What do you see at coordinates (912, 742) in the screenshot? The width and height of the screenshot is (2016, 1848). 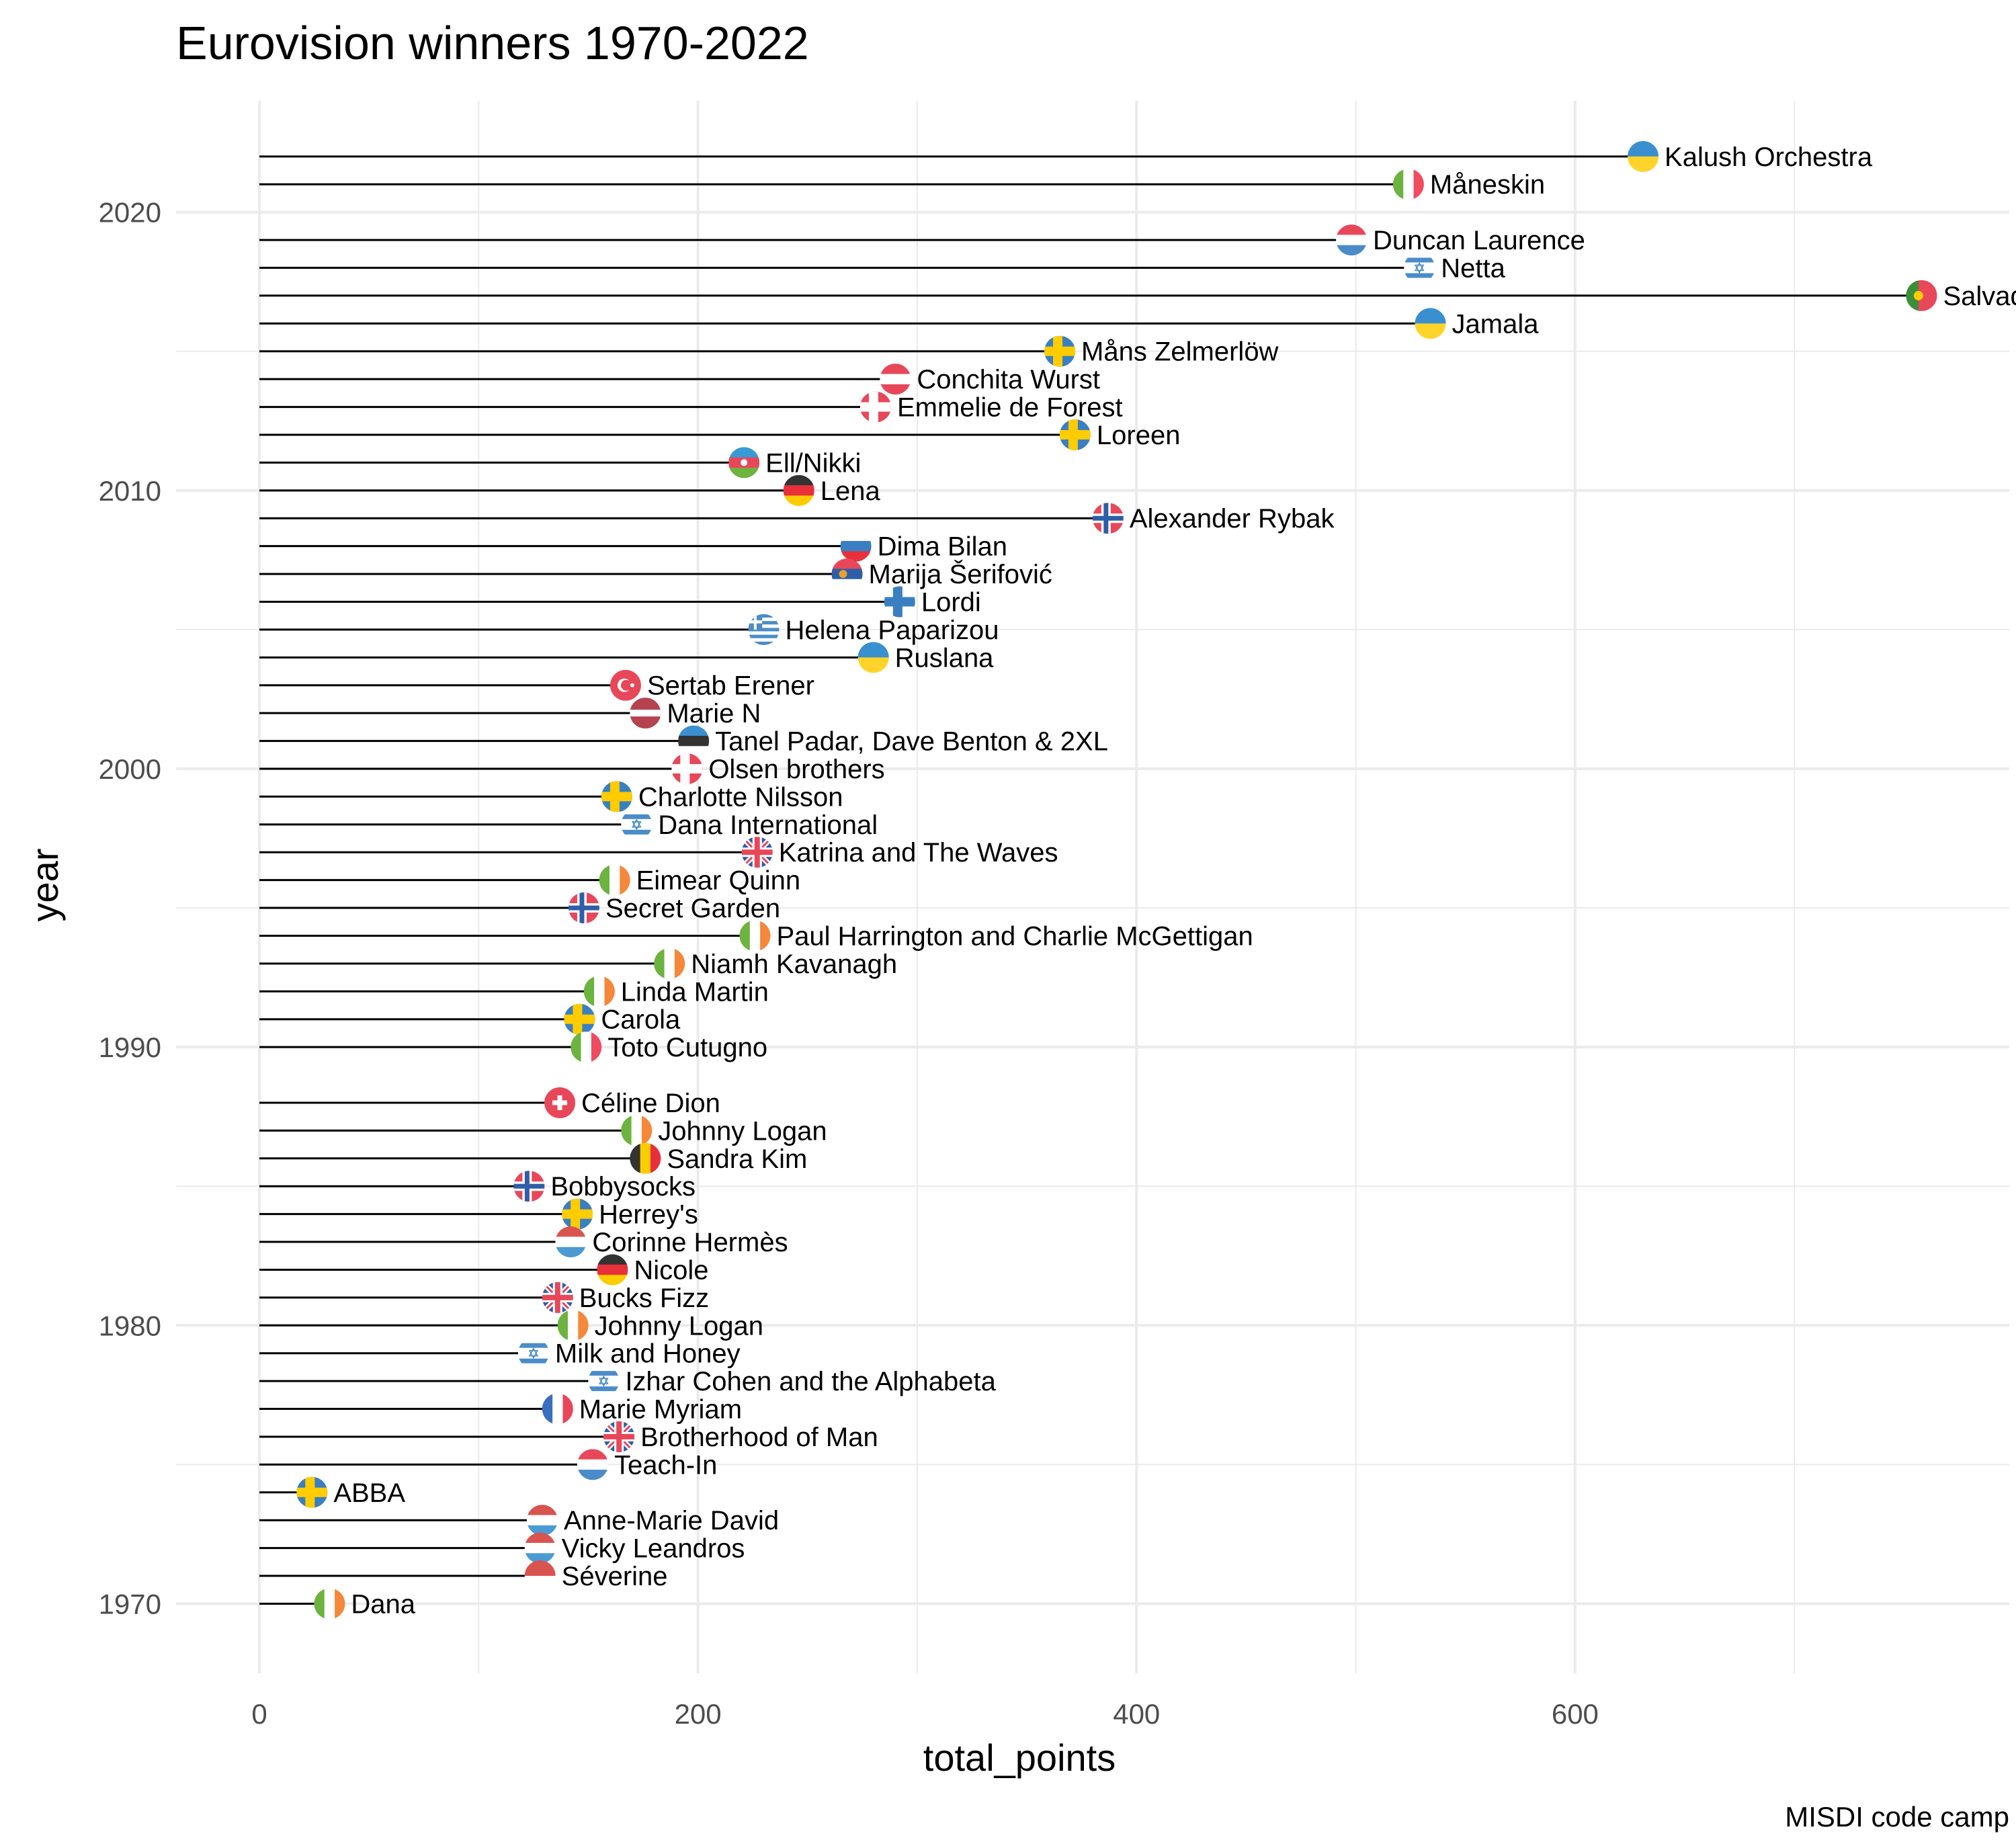 I see `winner-label: Tanel Padar, Dave Benton & 2XL` at bounding box center [912, 742].